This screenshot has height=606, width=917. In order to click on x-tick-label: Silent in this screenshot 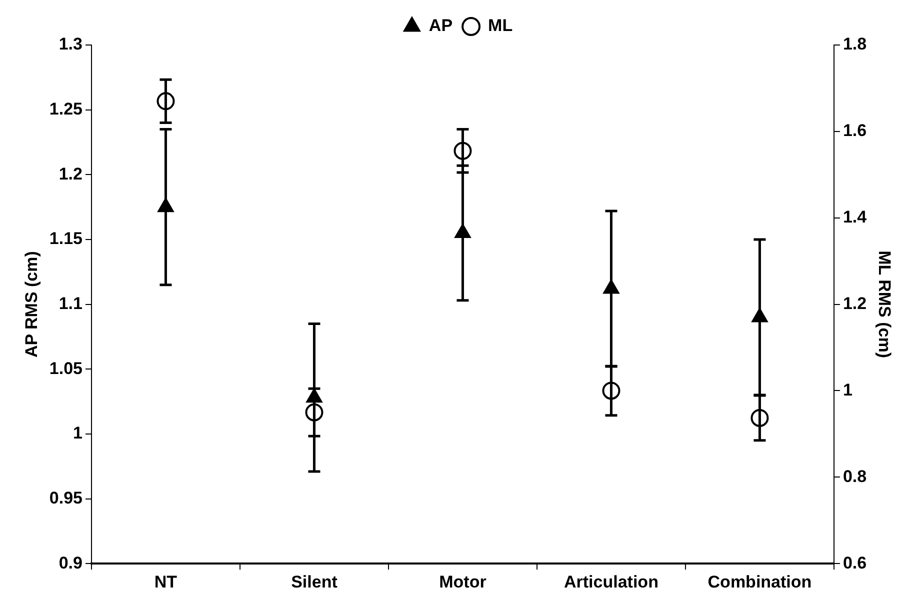, I will do `click(314, 582)`.